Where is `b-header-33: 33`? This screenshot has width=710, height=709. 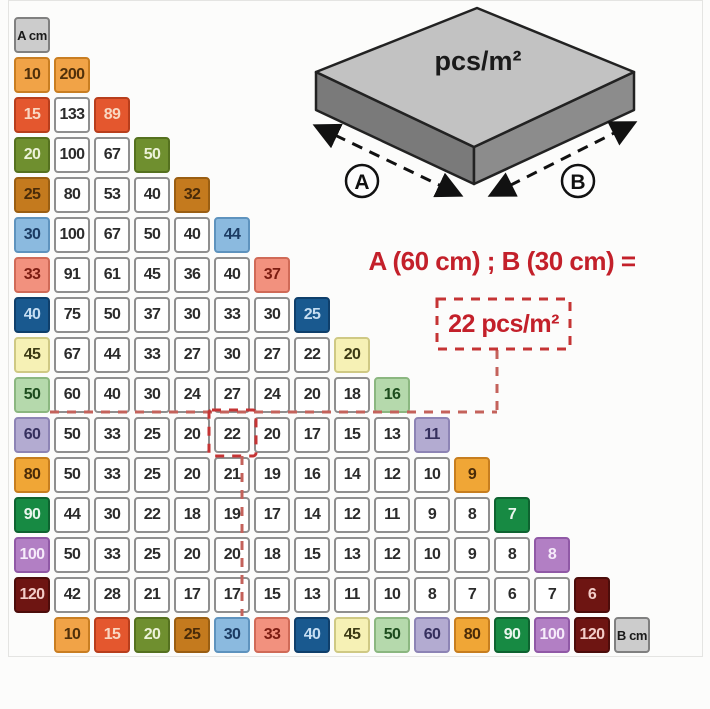 b-header-33: 33 is located at coordinates (272, 635).